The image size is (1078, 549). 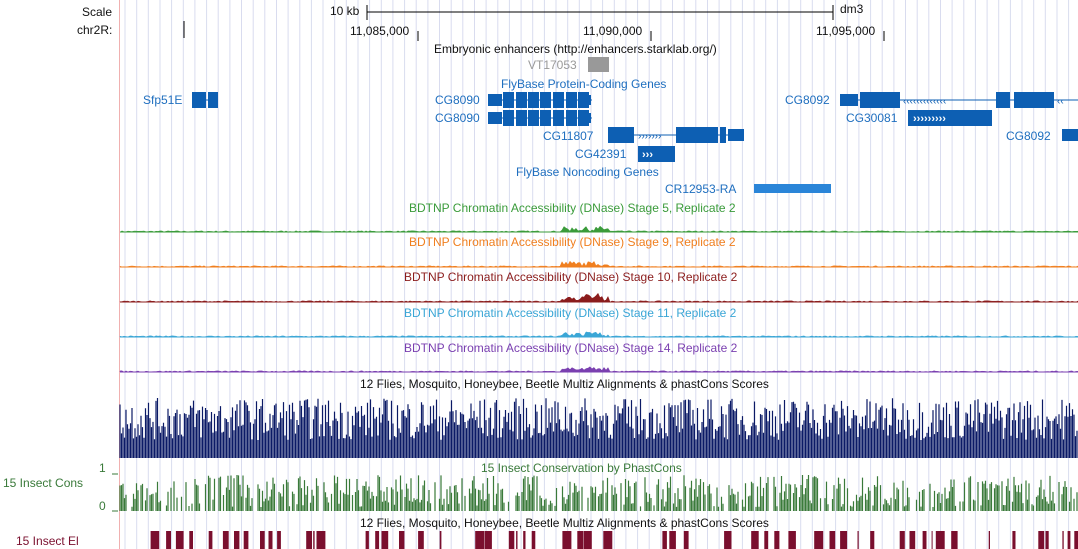 What do you see at coordinates (584, 84) in the screenshot?
I see `protein-coding-track-title: FlyBase Protein-Coding Genes` at bounding box center [584, 84].